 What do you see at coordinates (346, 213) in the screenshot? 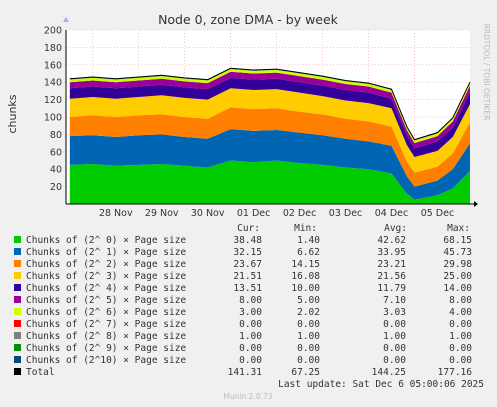
I see `x-tick-label: 03 Dec` at bounding box center [346, 213].